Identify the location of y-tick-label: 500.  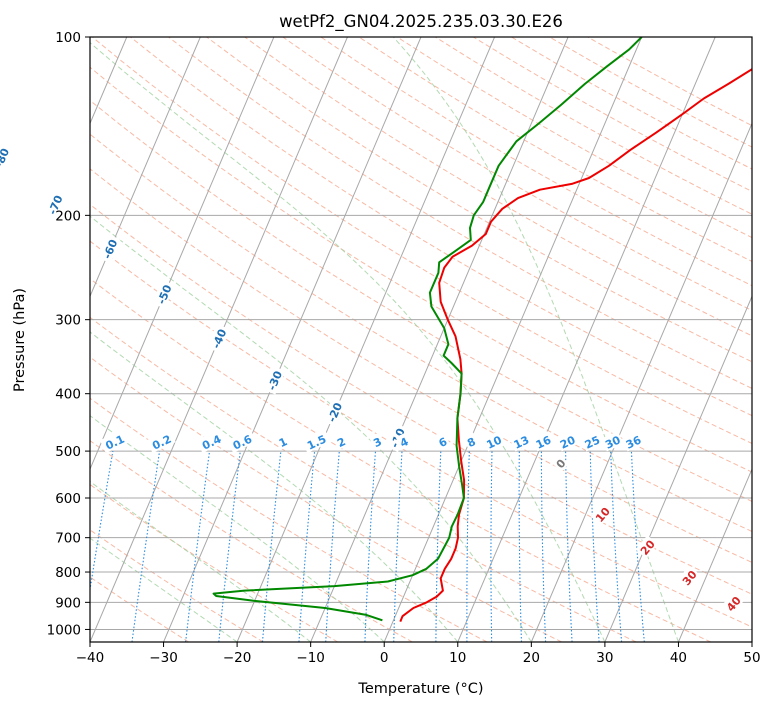
(68, 452).